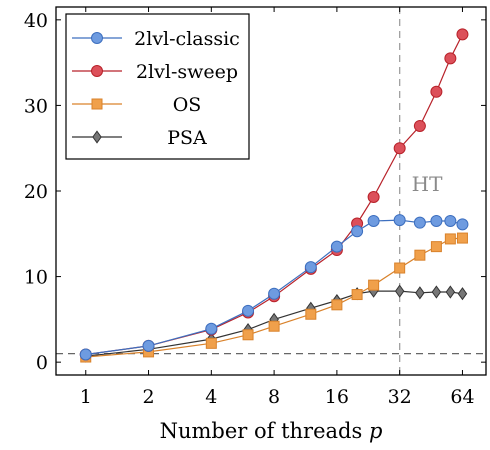 The width and height of the screenshot is (490, 450). Describe the element at coordinates (274, 397) in the screenshot. I see `x-tick-label: 8` at that location.